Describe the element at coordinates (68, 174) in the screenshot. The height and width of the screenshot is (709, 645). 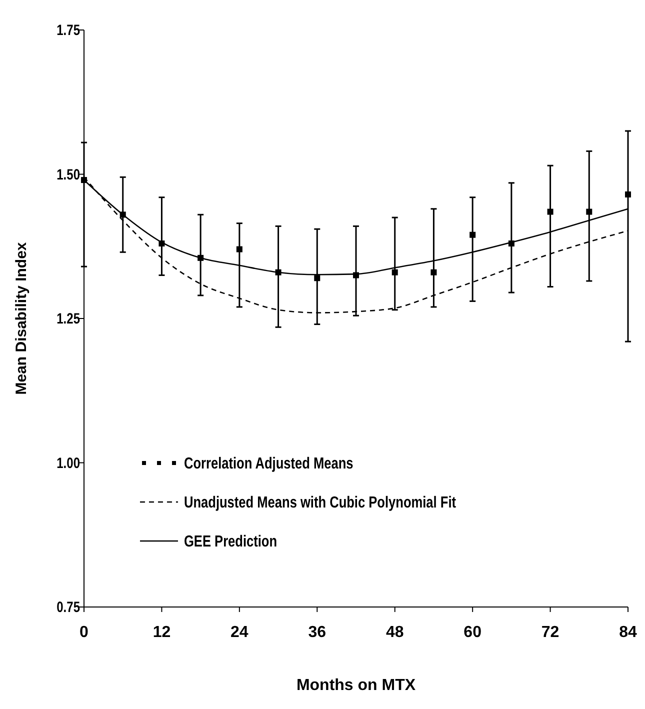
I see `y-tick-label: 1.50` at that location.